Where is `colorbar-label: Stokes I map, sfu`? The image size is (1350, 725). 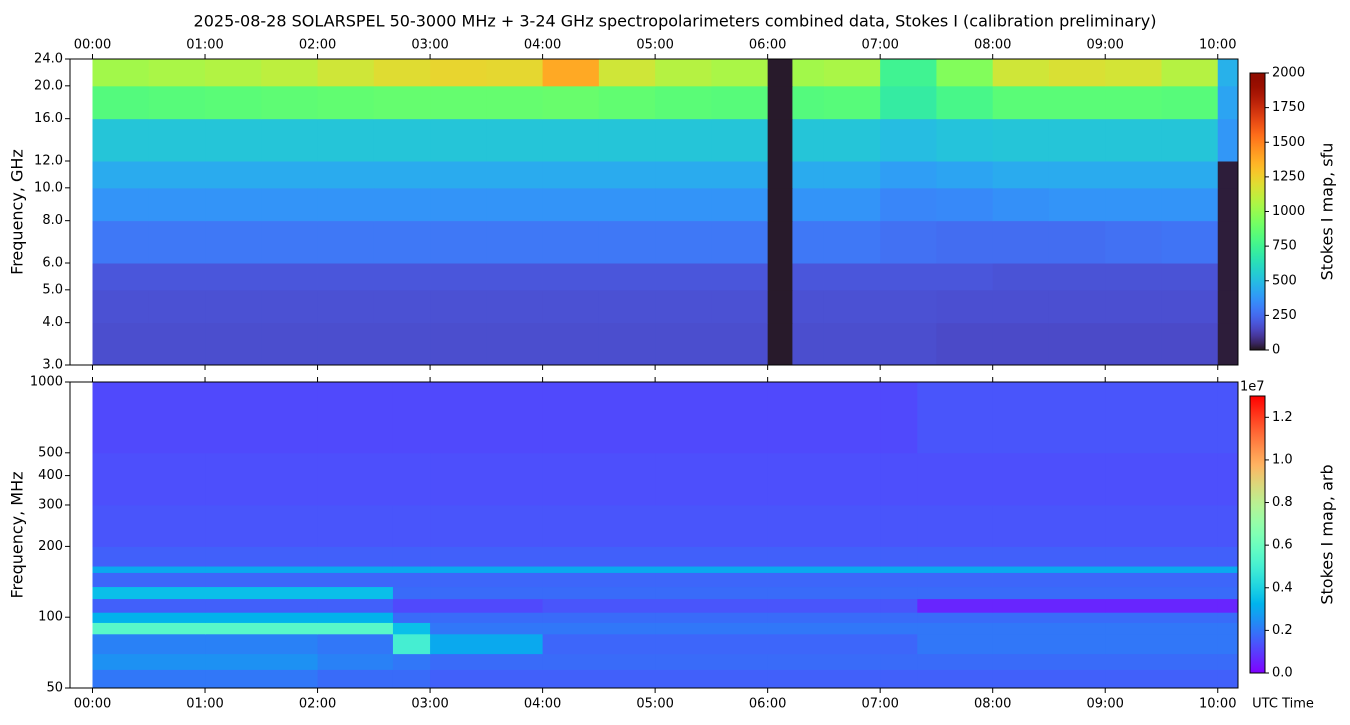 colorbar-label: Stokes I map, sfu is located at coordinates (1327, 212).